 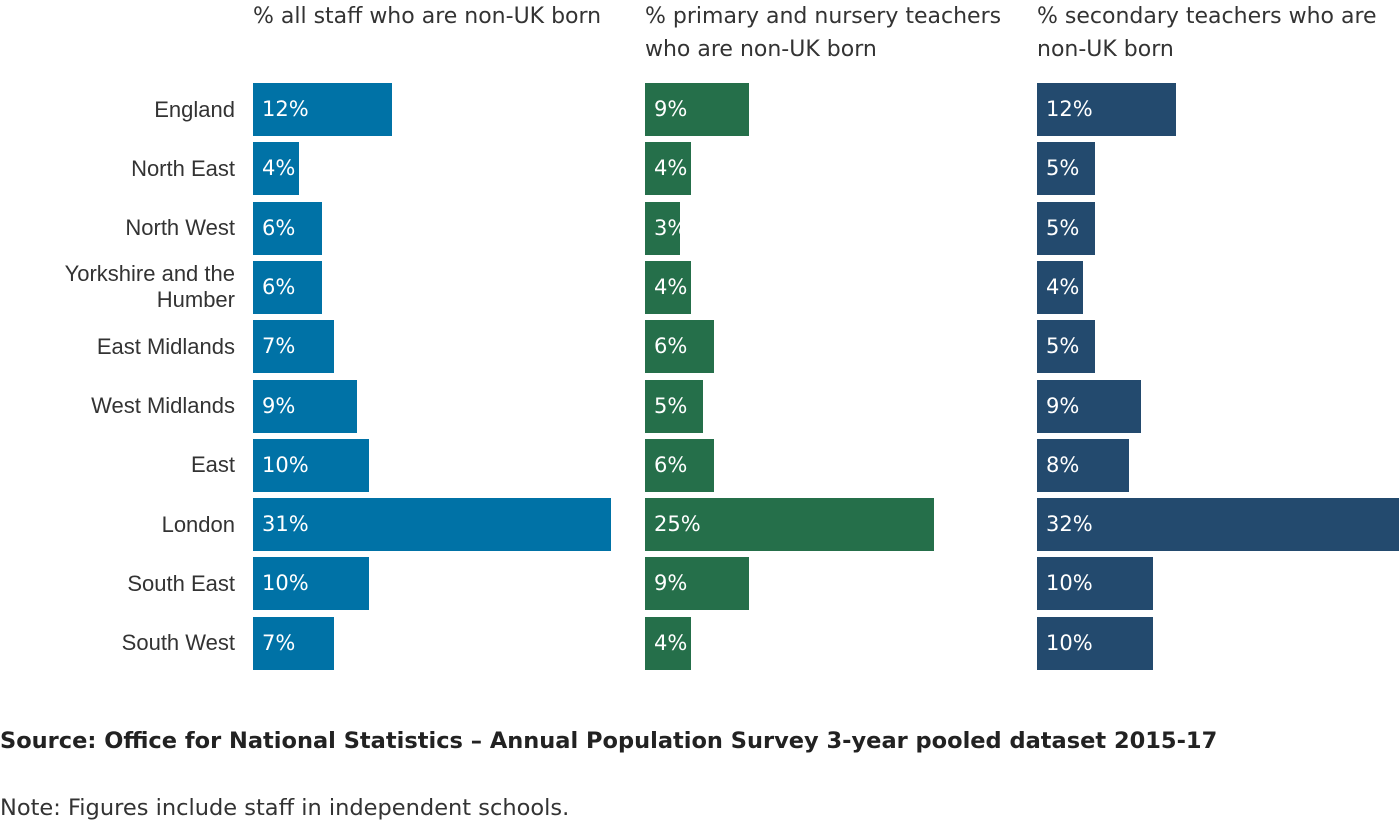 I want to click on bar-2-east-midlands: 6%, so click(x=680, y=347).